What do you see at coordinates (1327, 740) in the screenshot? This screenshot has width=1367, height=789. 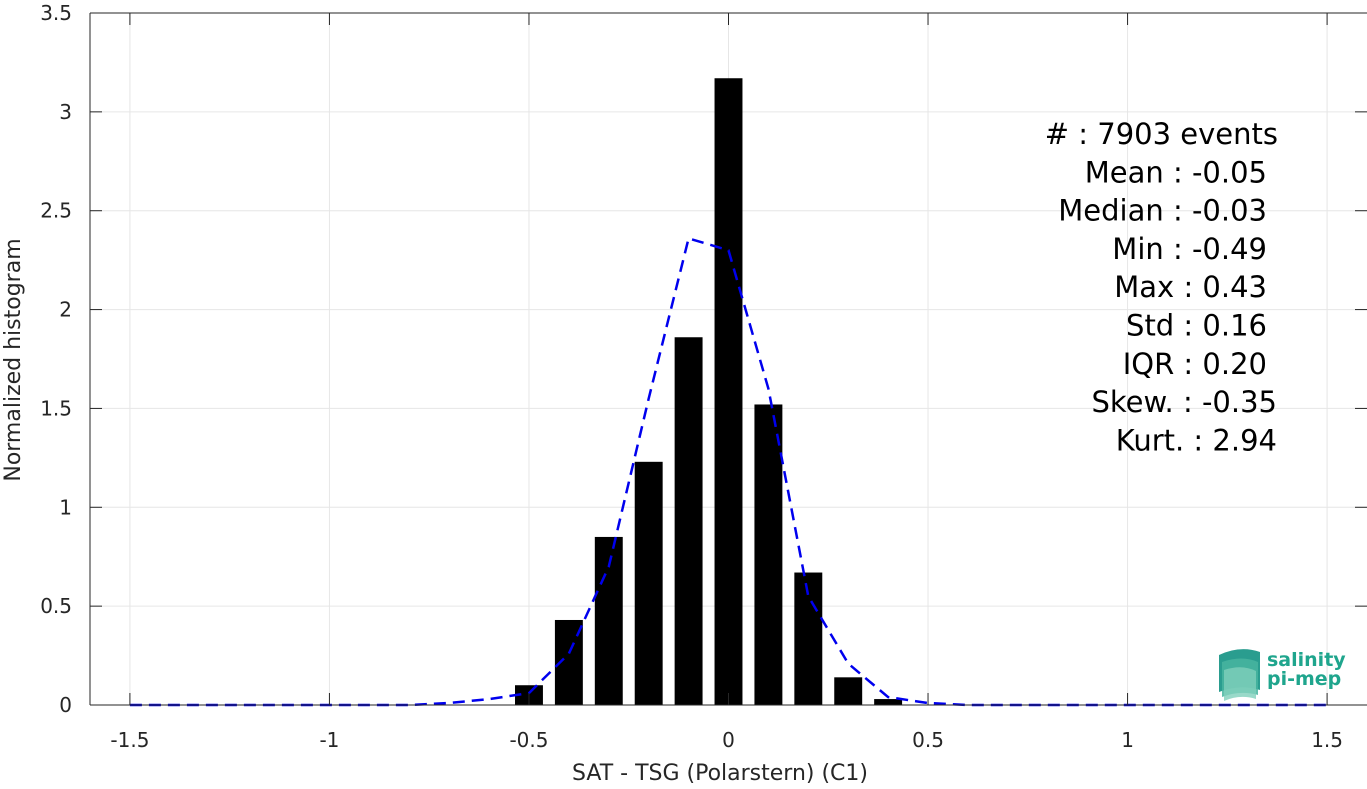 I see `x-tick-label: 1.5` at bounding box center [1327, 740].